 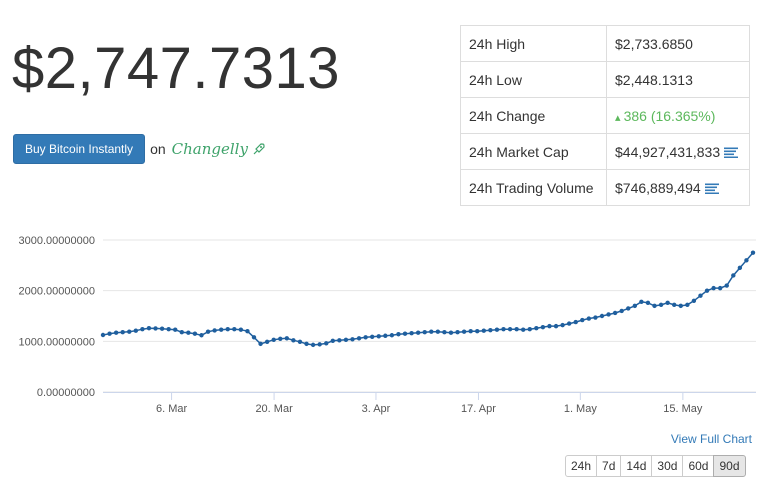 What do you see at coordinates (79, 149) in the screenshot?
I see `buy-bitcoin-button: Buy Bitcoin Instantly` at bounding box center [79, 149].